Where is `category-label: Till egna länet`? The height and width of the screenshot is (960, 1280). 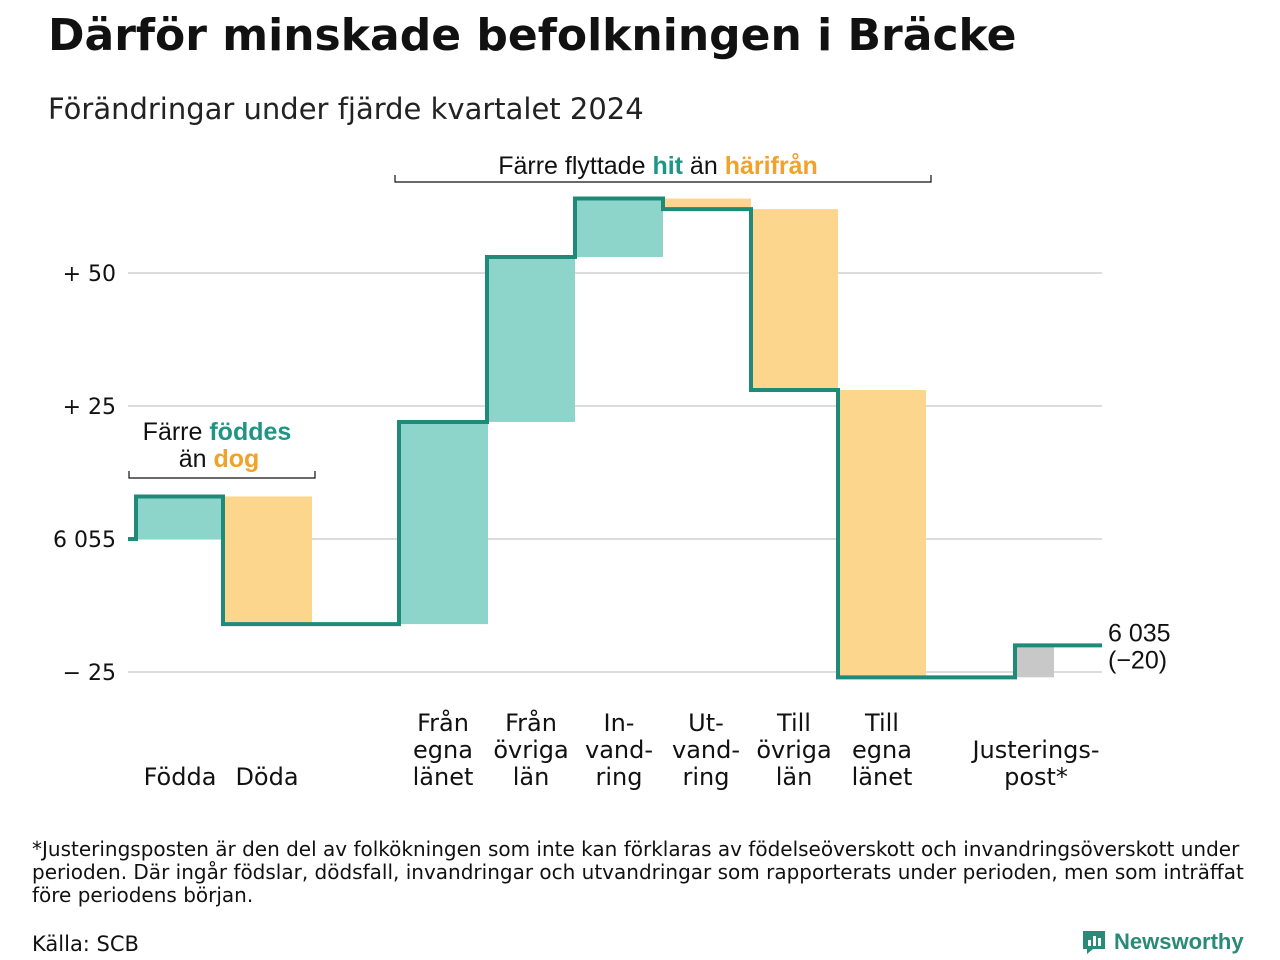
category-label: Till egna länet is located at coordinates (882, 750).